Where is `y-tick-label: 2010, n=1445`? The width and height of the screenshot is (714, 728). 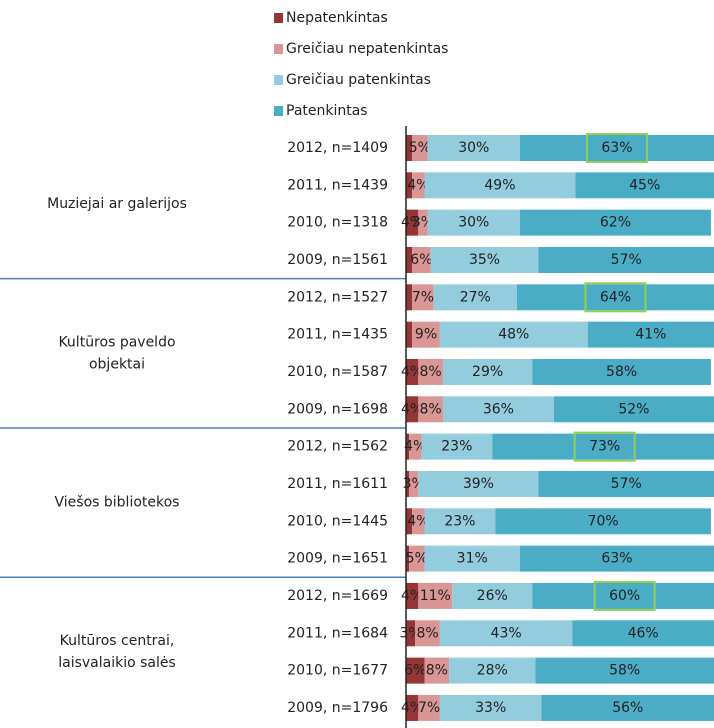 y-tick-label: 2010, n=1445 is located at coordinates (337, 521).